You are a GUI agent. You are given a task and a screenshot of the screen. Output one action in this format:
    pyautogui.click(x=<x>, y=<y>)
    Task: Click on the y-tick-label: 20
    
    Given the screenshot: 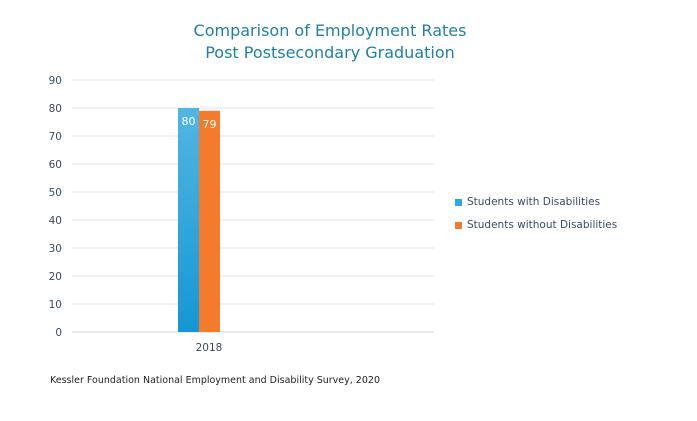 What is the action you would take?
    pyautogui.click(x=55, y=277)
    